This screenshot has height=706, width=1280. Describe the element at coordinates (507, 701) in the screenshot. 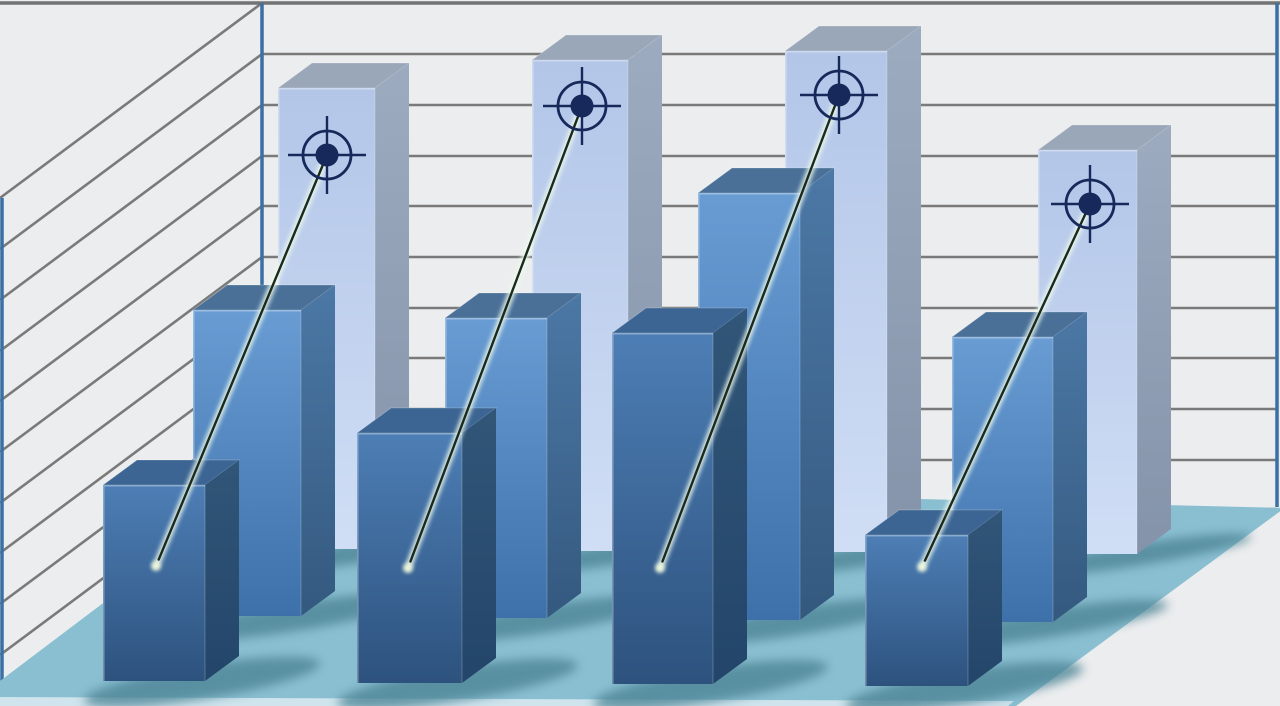

I see `floor-front-strip` at that location.